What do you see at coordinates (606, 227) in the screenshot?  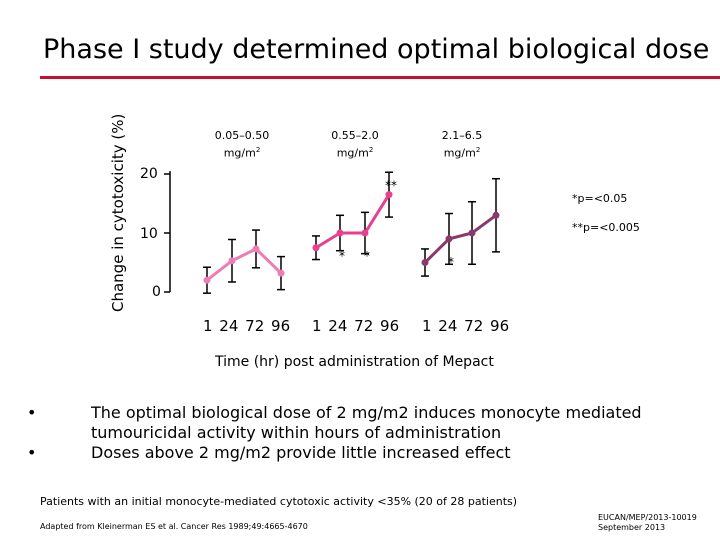 I see `legend-p-0005: **p=<0.005` at bounding box center [606, 227].